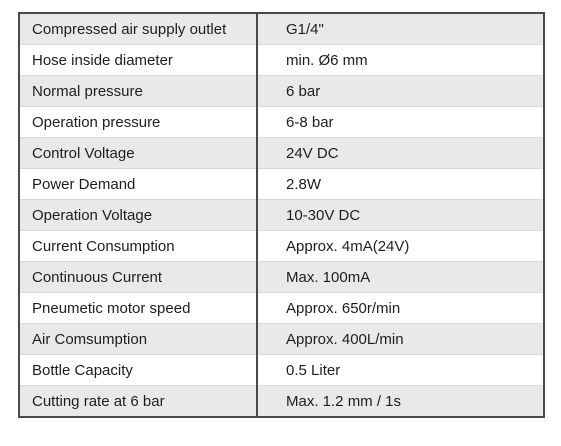  Describe the element at coordinates (138, 401) in the screenshot. I see `spec-label: Cutting rate at 6 bar` at that location.